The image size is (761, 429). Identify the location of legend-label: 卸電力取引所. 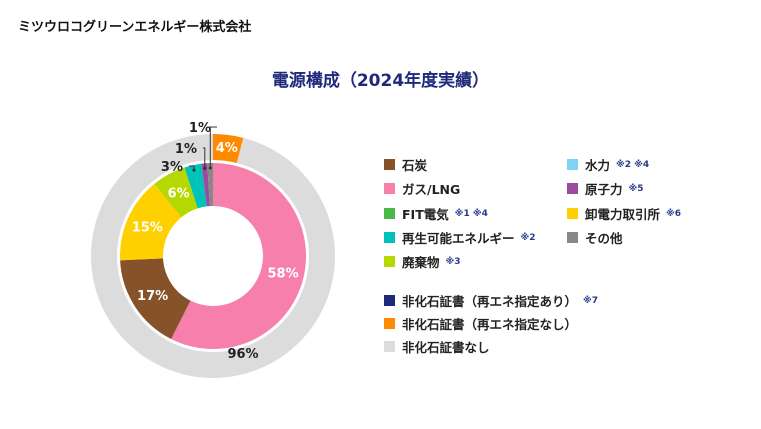
(623, 214).